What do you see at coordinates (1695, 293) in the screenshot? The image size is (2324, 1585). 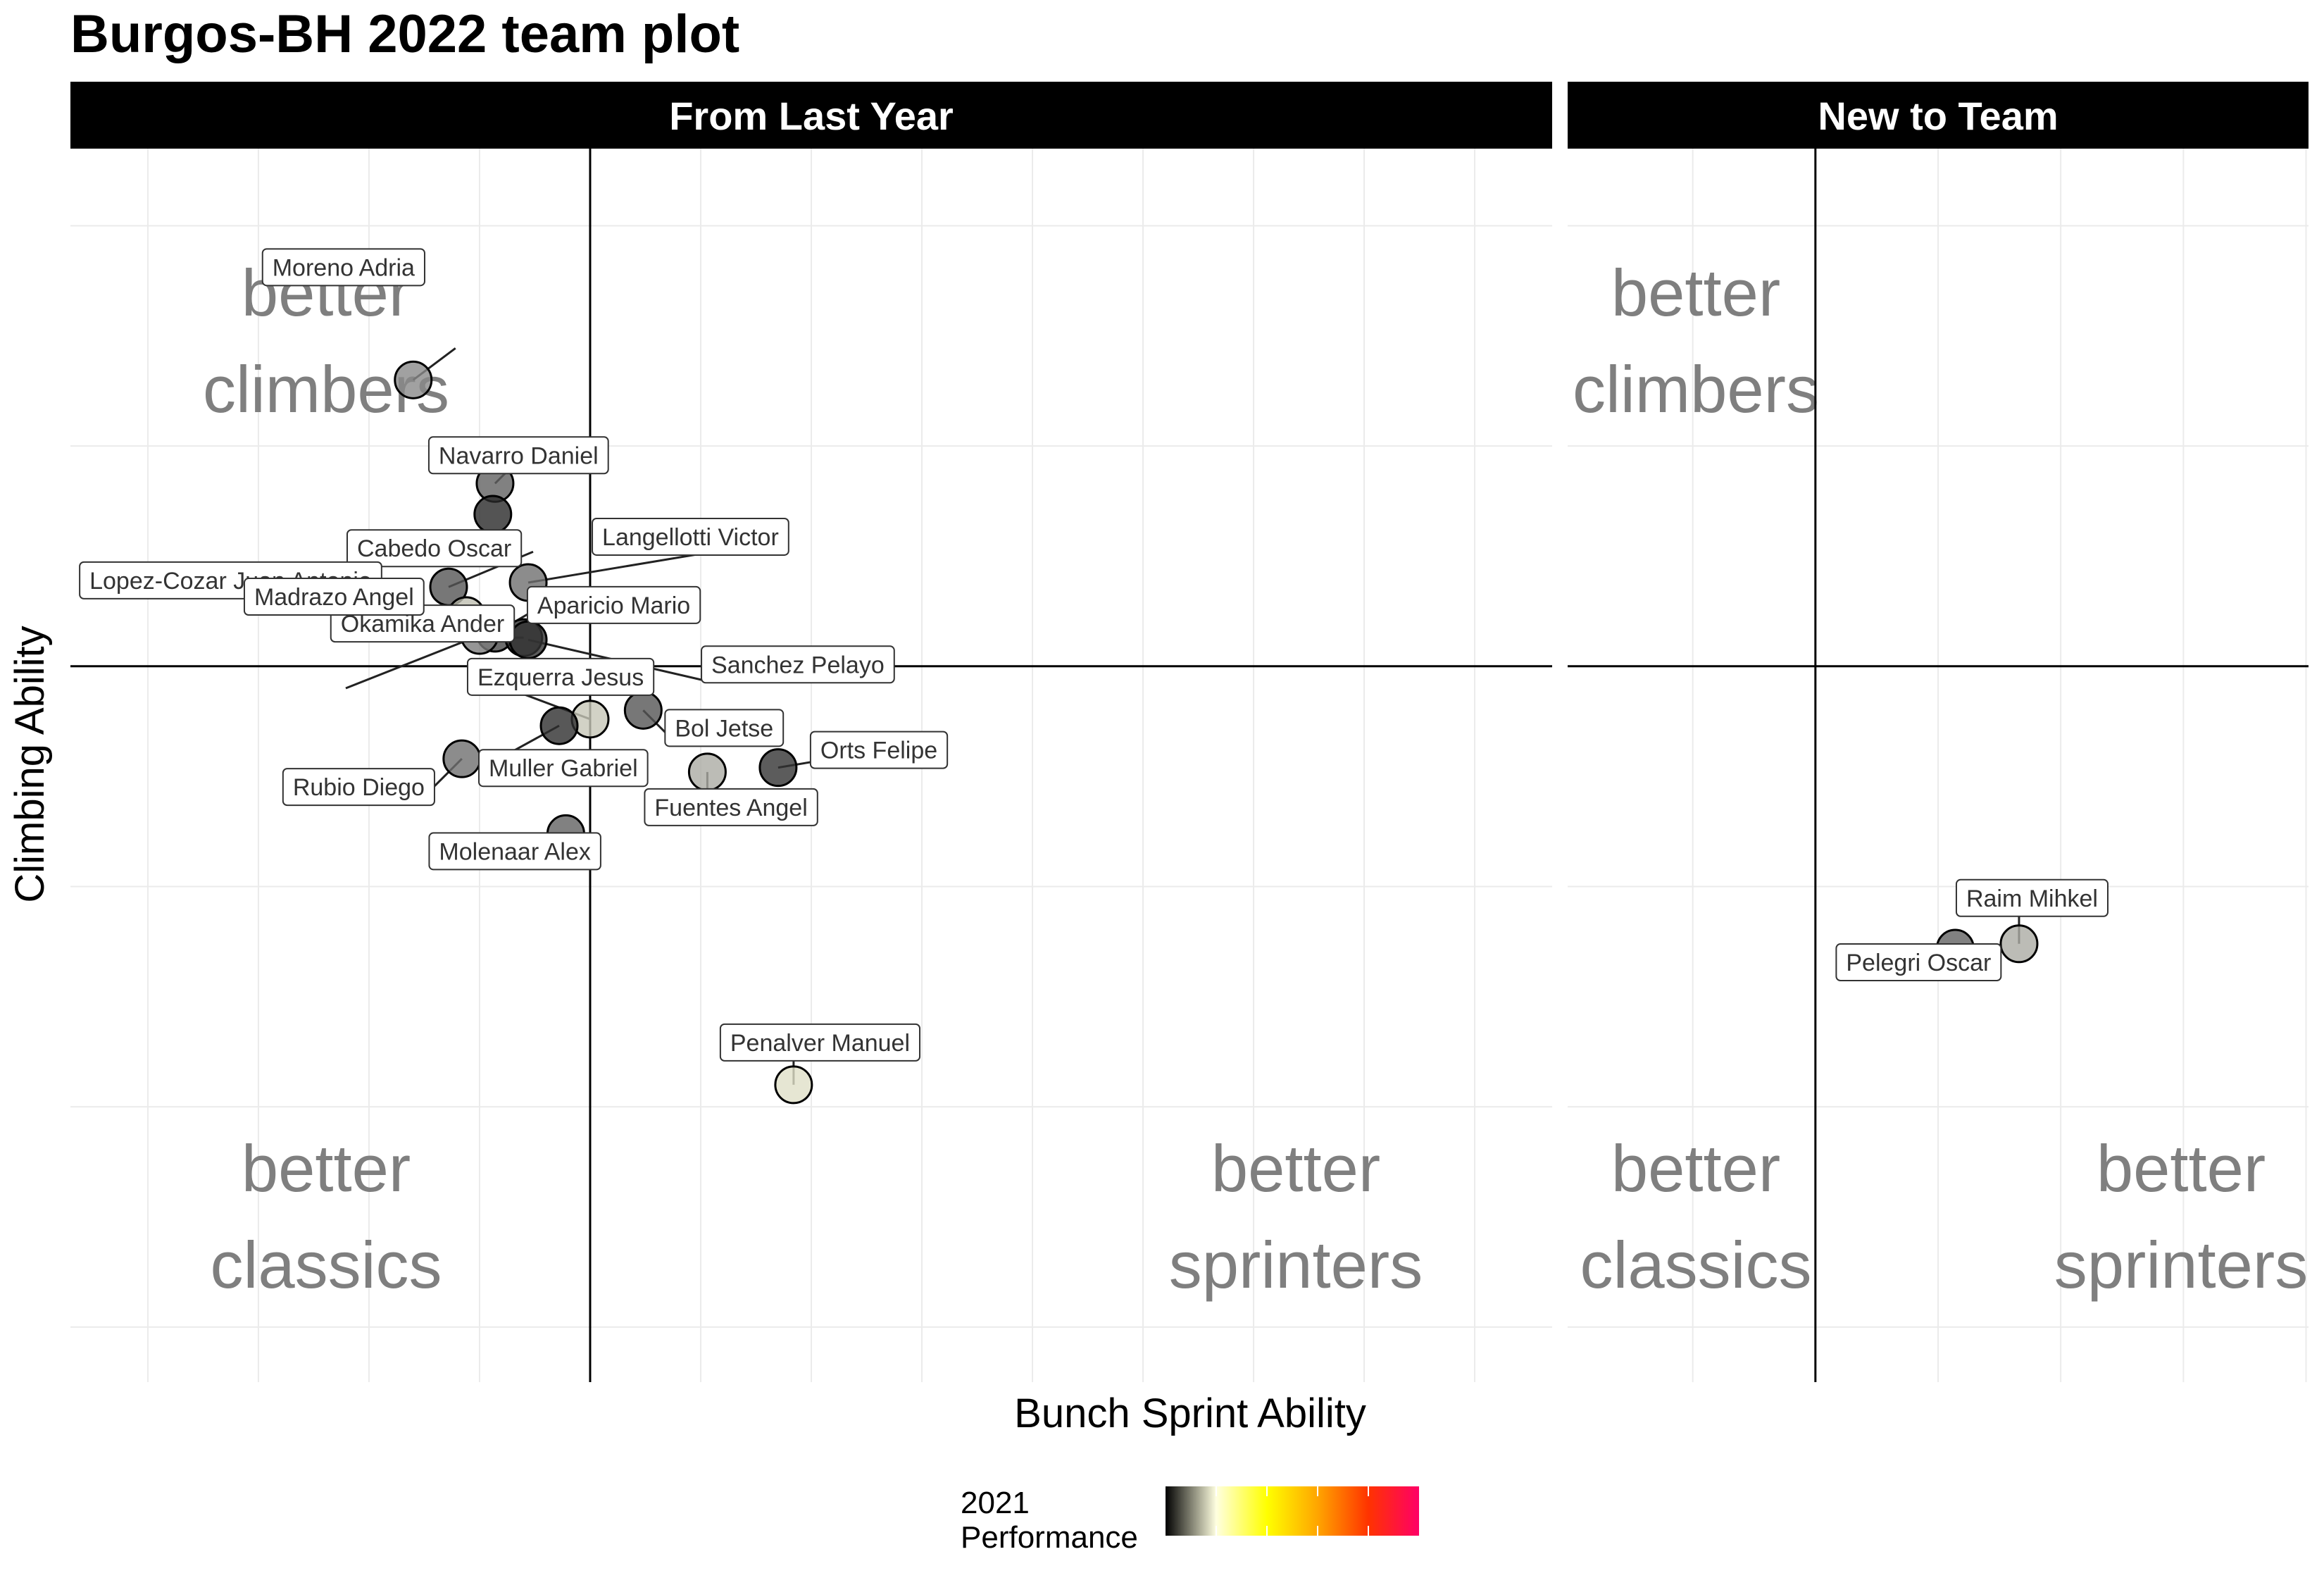 I see `quad2-climbers-line1: better` at bounding box center [1695, 293].